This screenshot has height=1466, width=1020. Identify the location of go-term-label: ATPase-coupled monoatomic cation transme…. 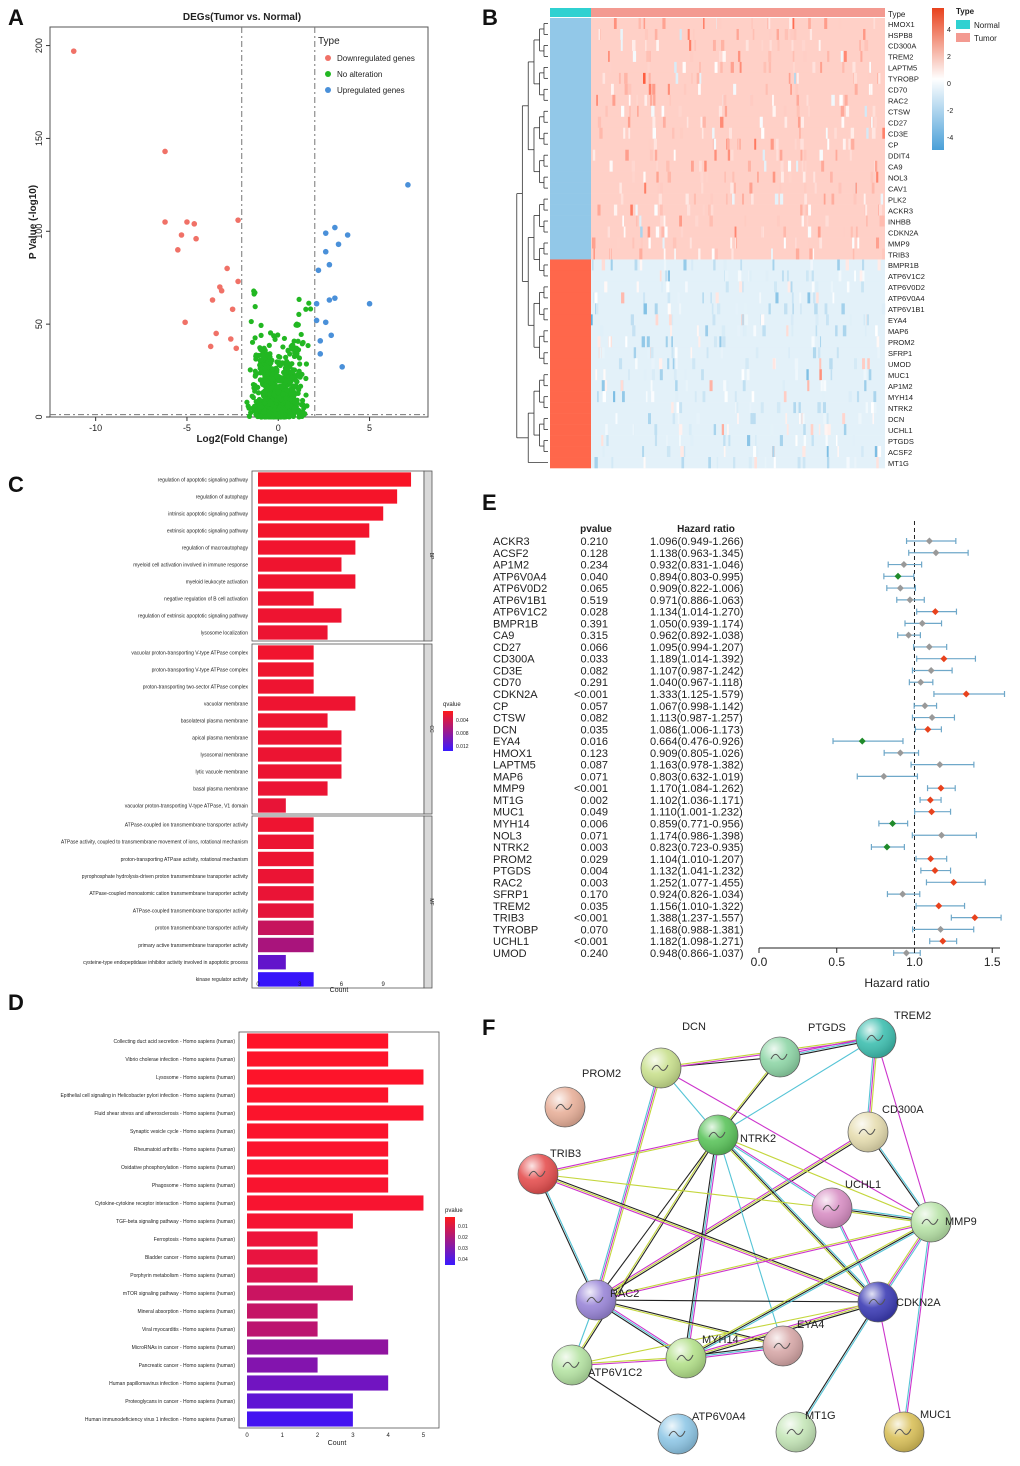
(168, 894).